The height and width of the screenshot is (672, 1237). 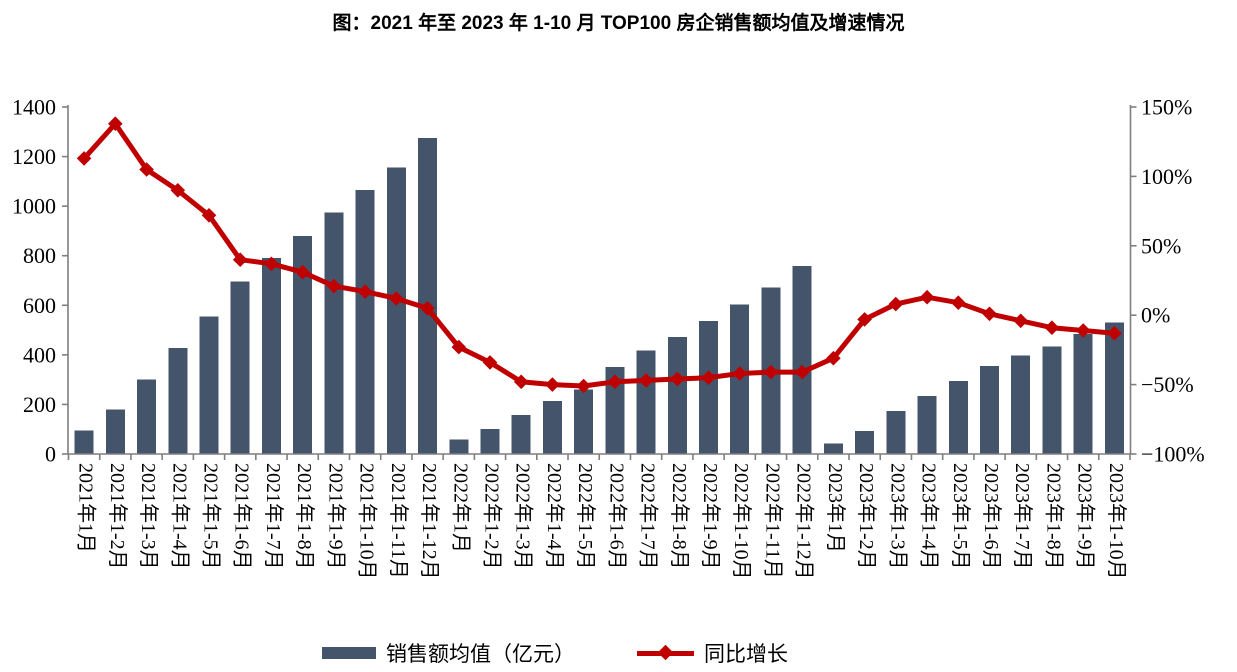 What do you see at coordinates (897, 516) in the screenshot?
I see `svg-text: 2023年1-3月` at bounding box center [897, 516].